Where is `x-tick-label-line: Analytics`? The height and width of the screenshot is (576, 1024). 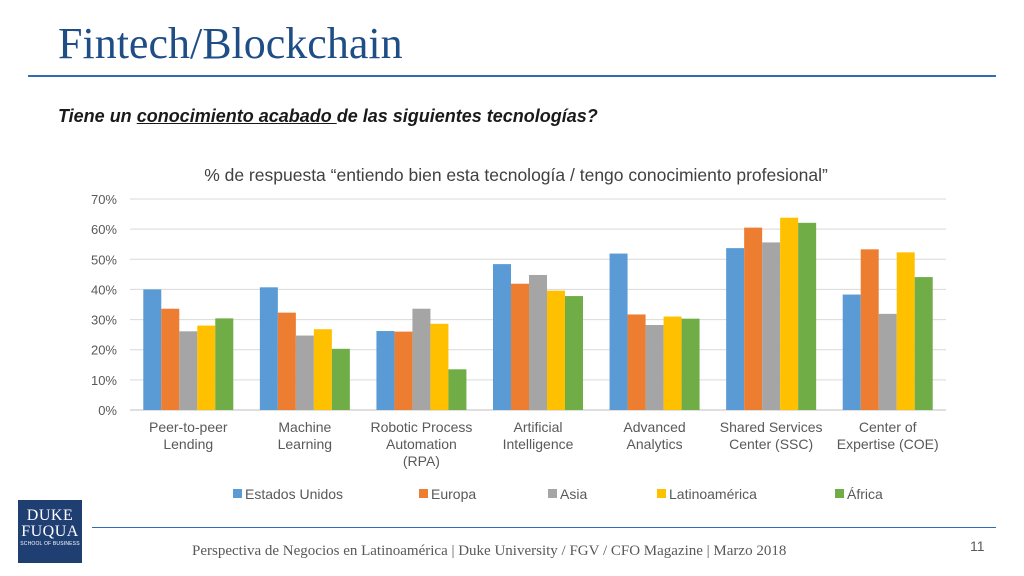 x-tick-label-line: Analytics is located at coordinates (655, 444).